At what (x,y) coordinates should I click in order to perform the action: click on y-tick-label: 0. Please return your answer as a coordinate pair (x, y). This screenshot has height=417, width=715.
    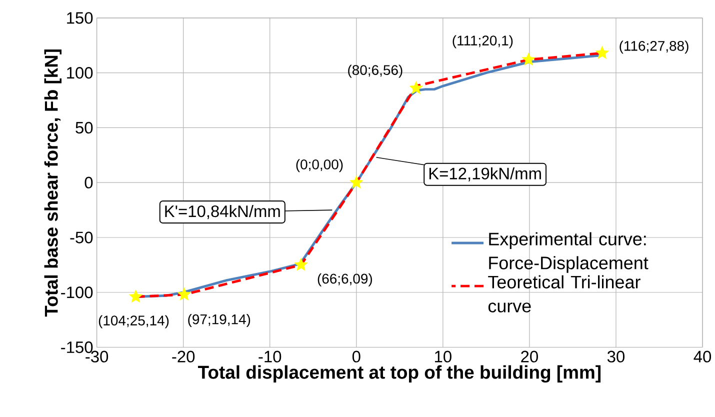
    Looking at the image, I should click on (88, 182).